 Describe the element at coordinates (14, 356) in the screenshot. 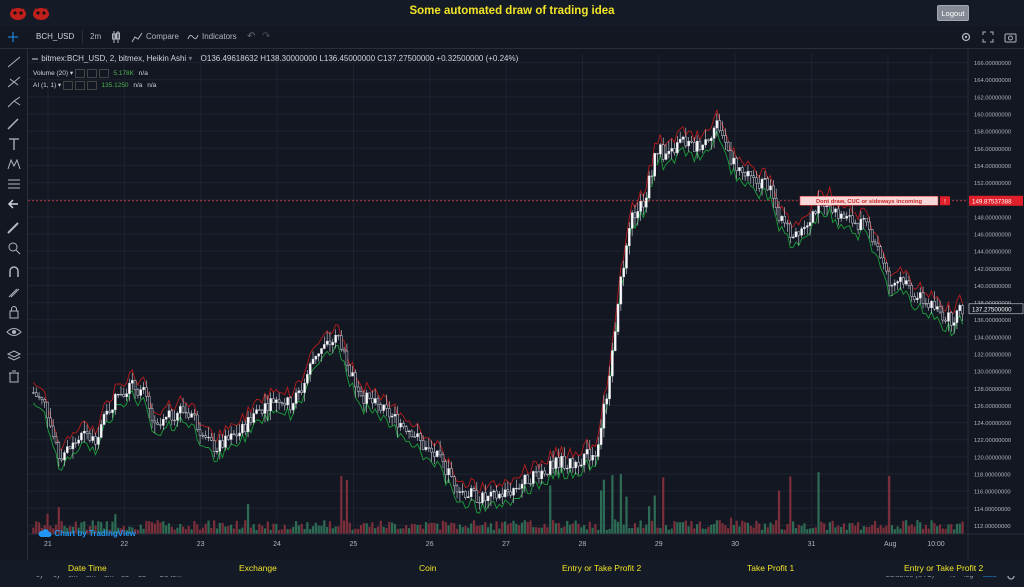

I see `layers-icon` at that location.